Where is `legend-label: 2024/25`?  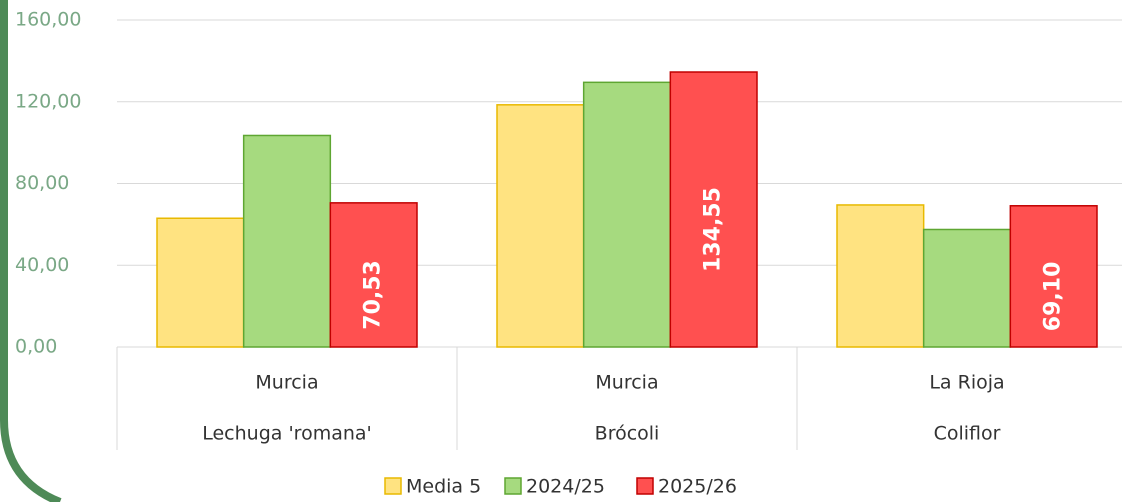 legend-label: 2024/25 is located at coordinates (565, 487).